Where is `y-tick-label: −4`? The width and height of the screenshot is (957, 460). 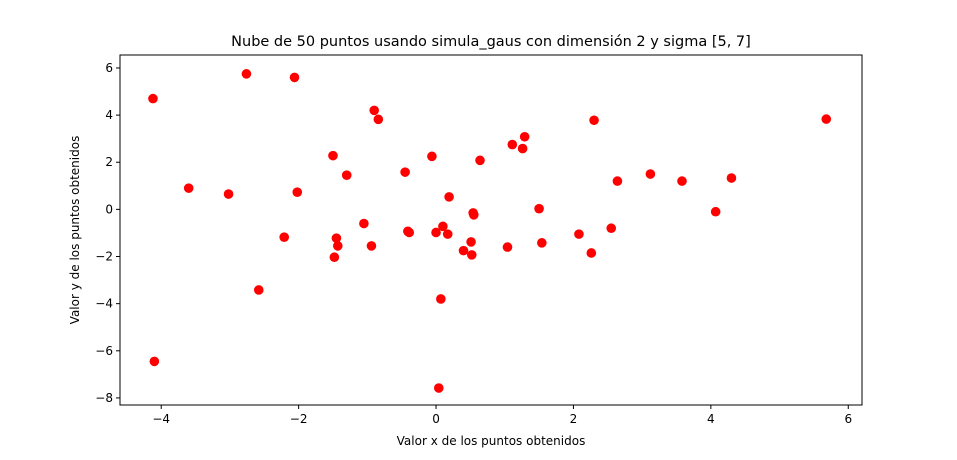
y-tick-label: −4 is located at coordinates (104, 304).